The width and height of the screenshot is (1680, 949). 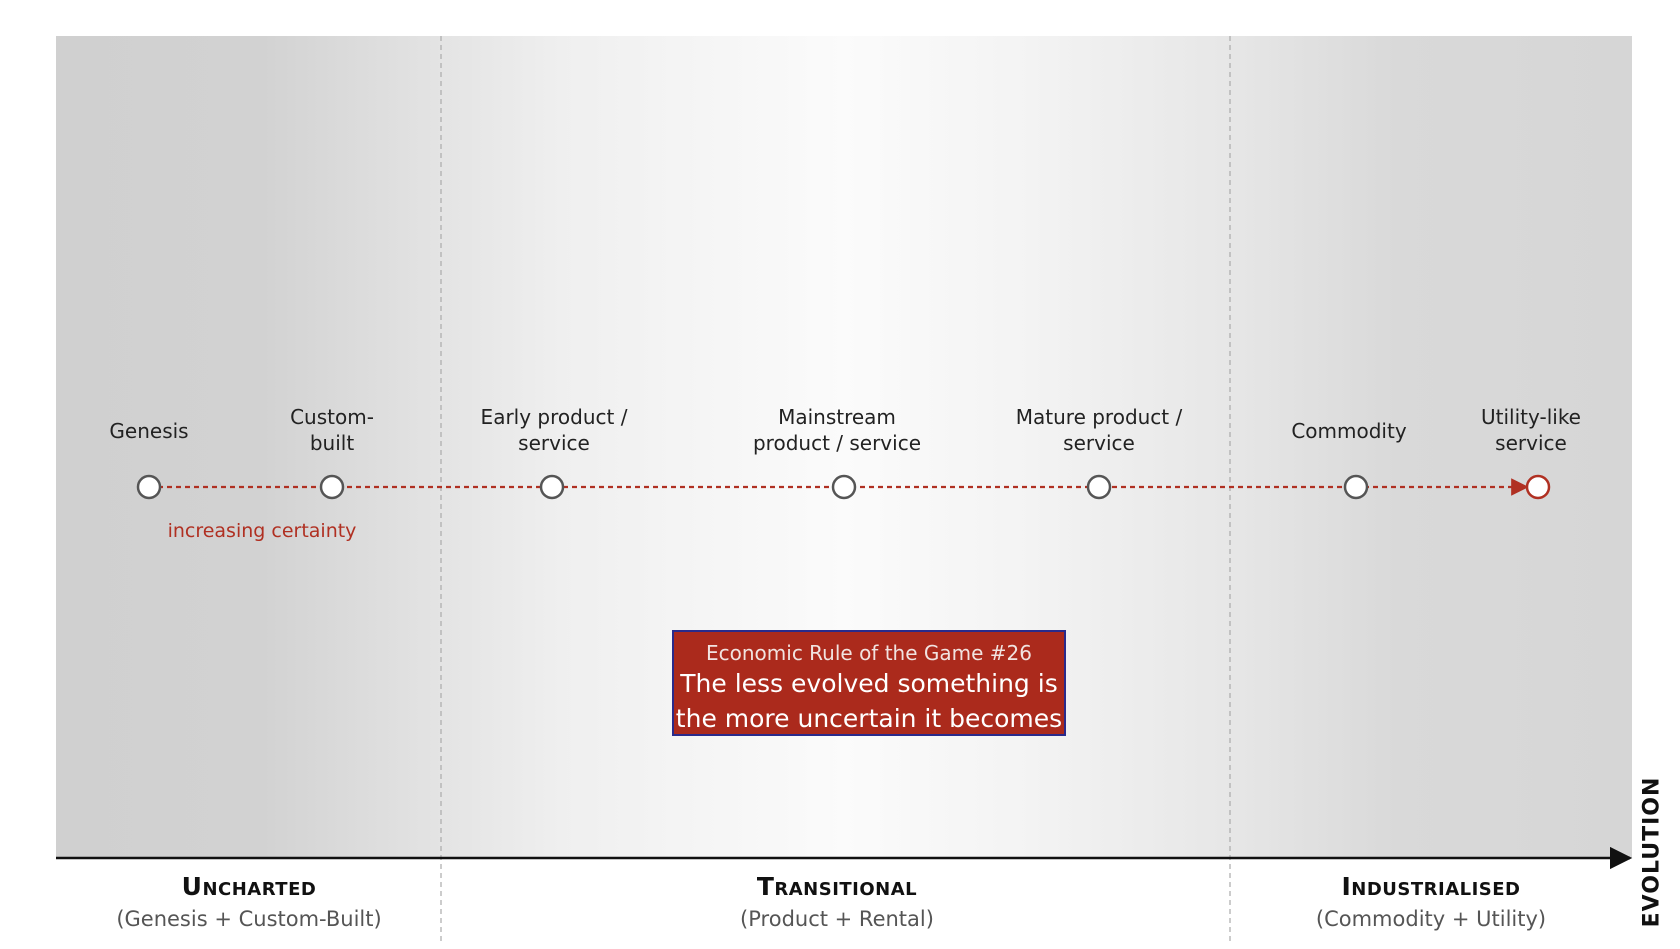 What do you see at coordinates (552, 487) in the screenshot?
I see `node-early-product` at bounding box center [552, 487].